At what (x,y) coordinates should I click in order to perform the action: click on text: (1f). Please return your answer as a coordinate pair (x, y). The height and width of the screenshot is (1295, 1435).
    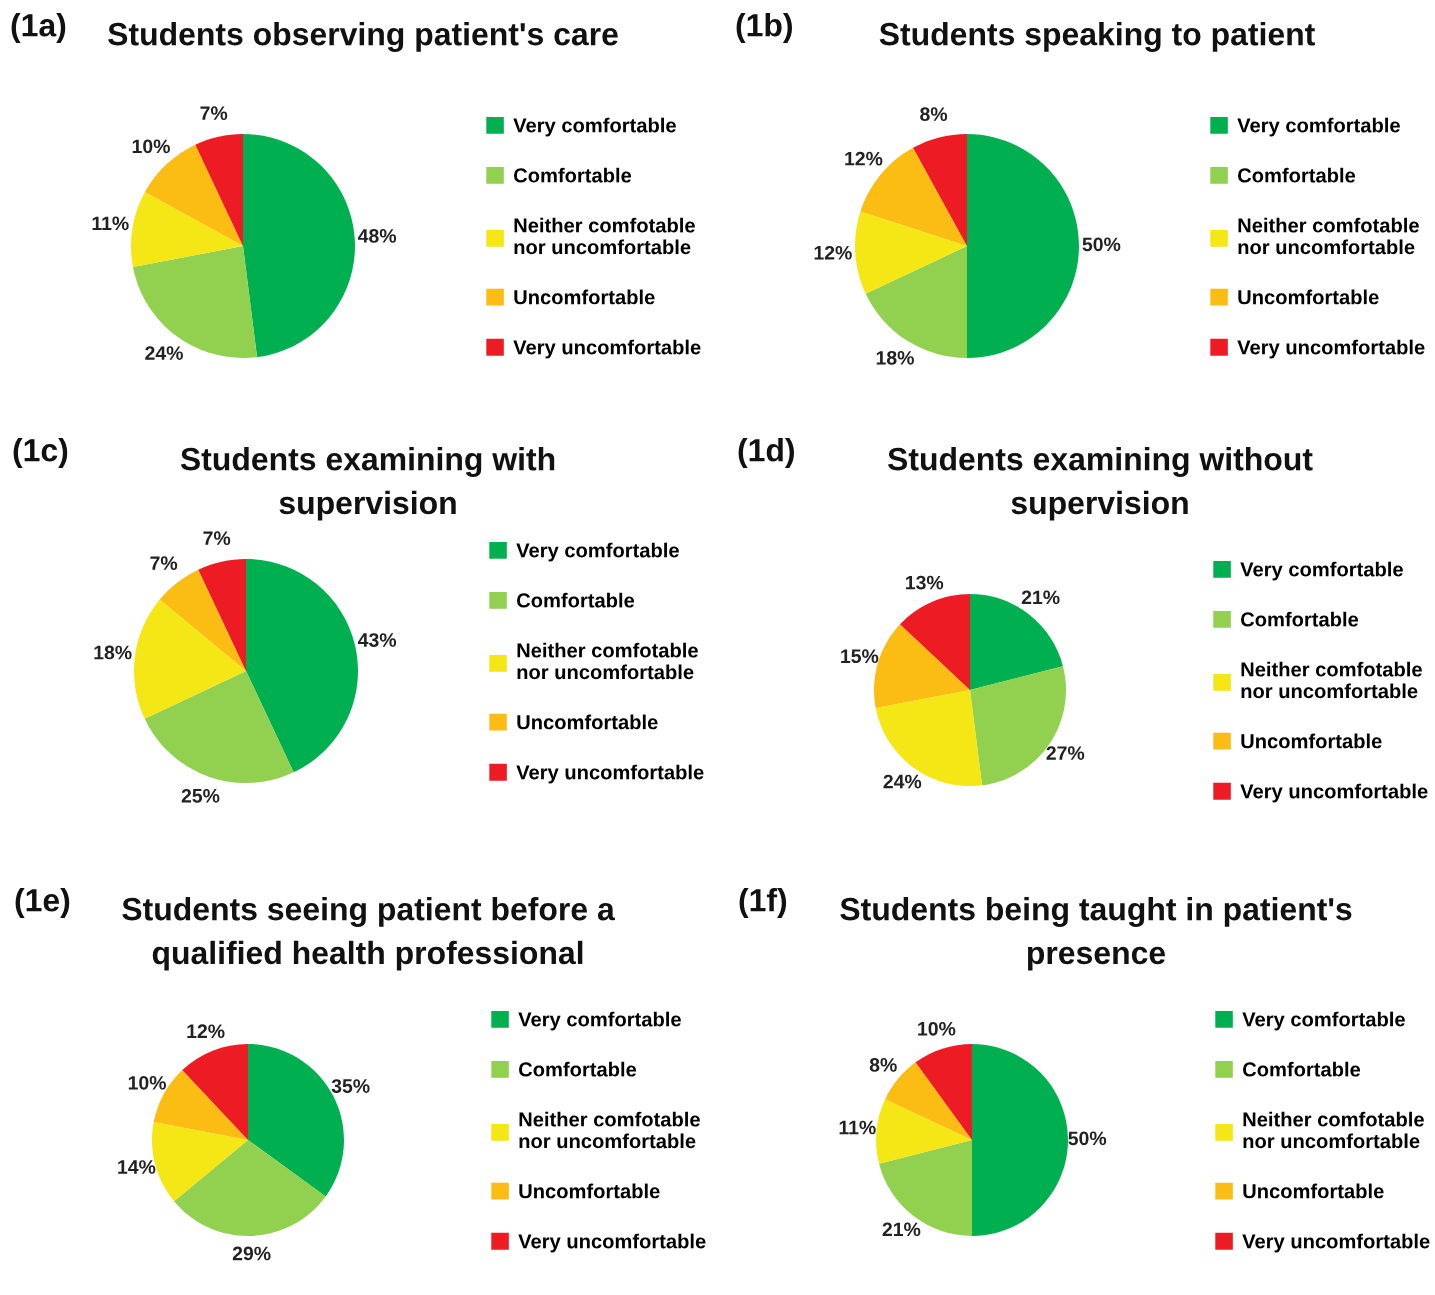
    Looking at the image, I should click on (763, 903).